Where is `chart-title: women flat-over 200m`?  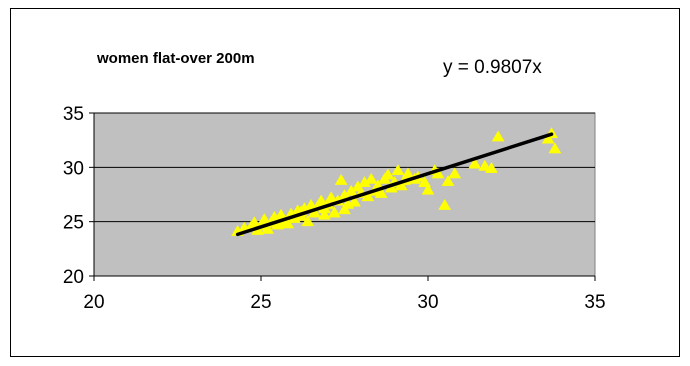 chart-title: women flat-over 200m is located at coordinates (176, 58).